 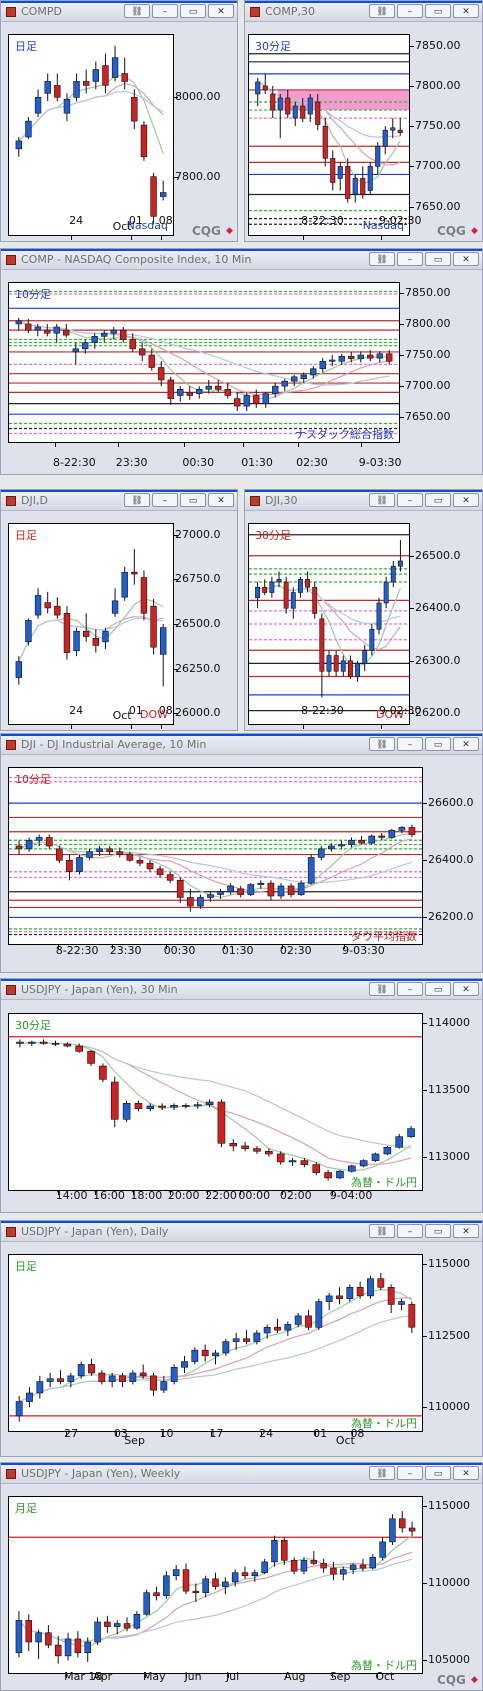 I want to click on title-bar: USDJPY - Japan (Yen), 30 Min ⛓ – ▭ ✕, so click(x=241, y=990).